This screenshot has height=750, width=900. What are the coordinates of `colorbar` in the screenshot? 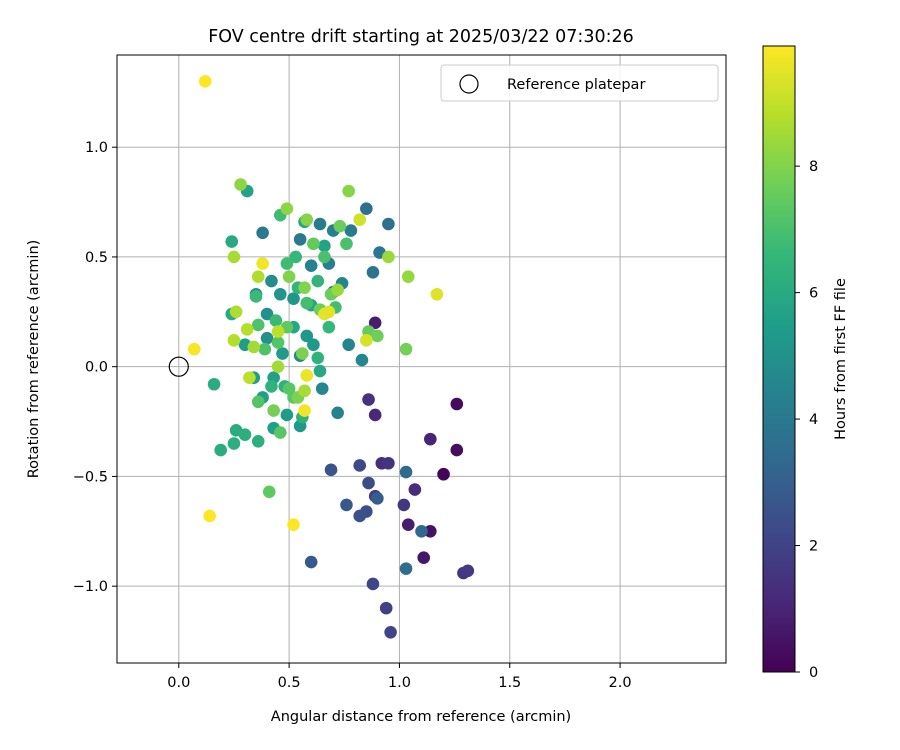 It's located at (779, 359).